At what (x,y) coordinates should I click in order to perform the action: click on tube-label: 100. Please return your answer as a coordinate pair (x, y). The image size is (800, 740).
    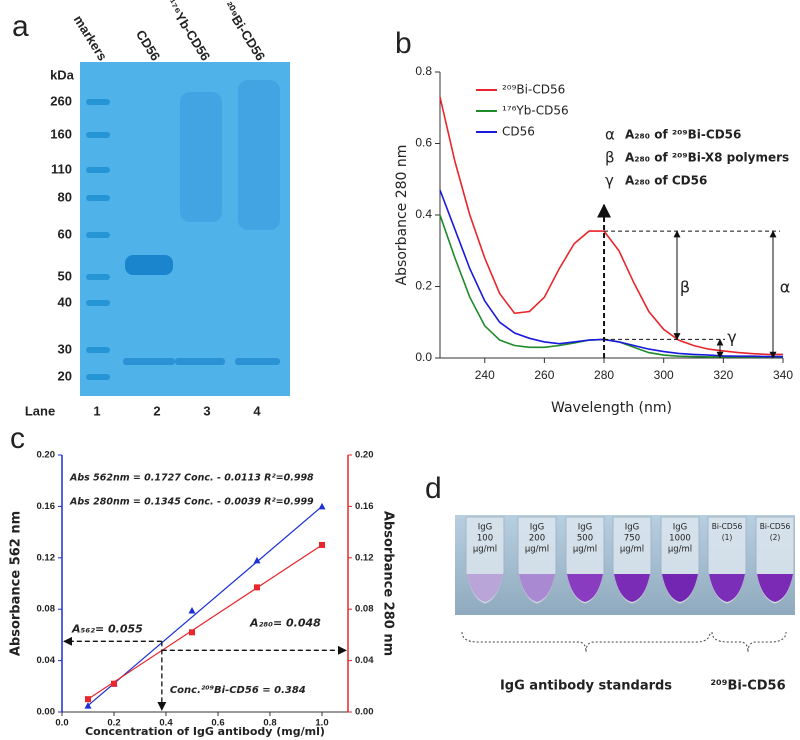
    Looking at the image, I should click on (485, 539).